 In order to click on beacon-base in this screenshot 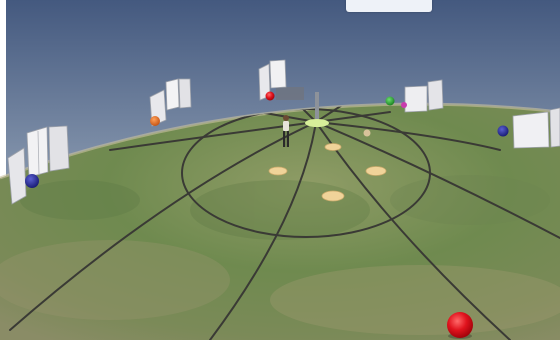, I will do `click(317, 123)`.